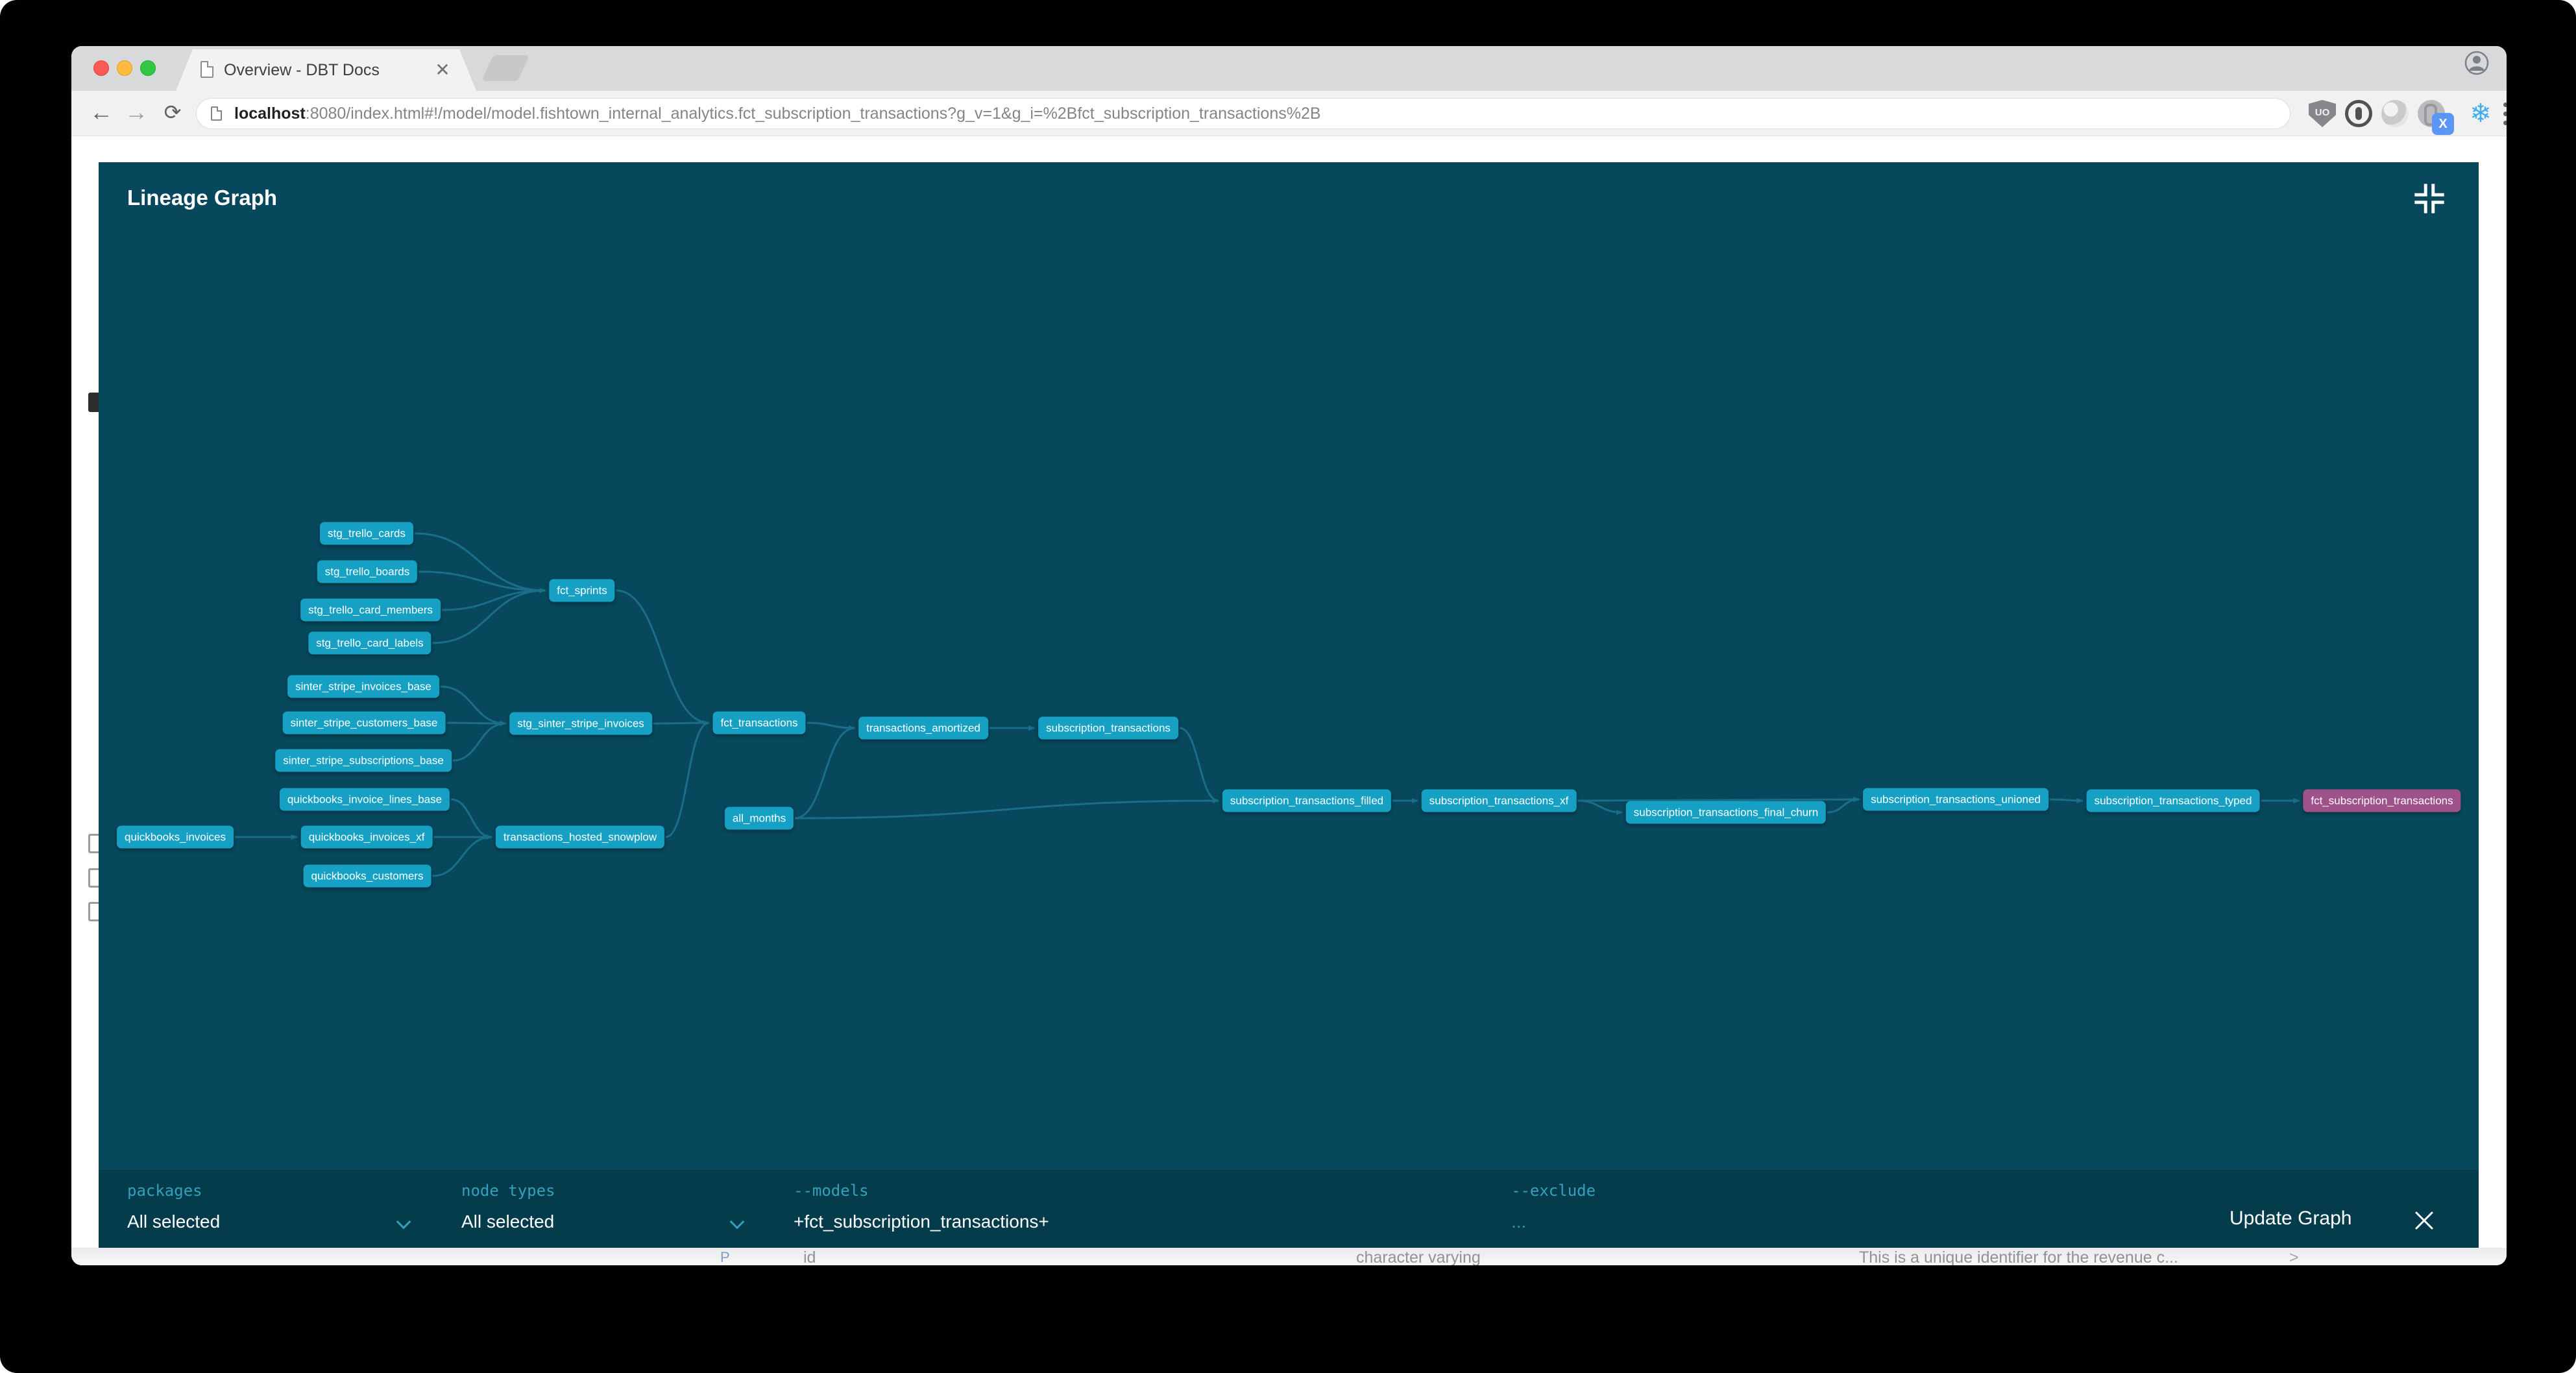  What do you see at coordinates (2505, 114) in the screenshot?
I see `browser-menu-icon` at bounding box center [2505, 114].